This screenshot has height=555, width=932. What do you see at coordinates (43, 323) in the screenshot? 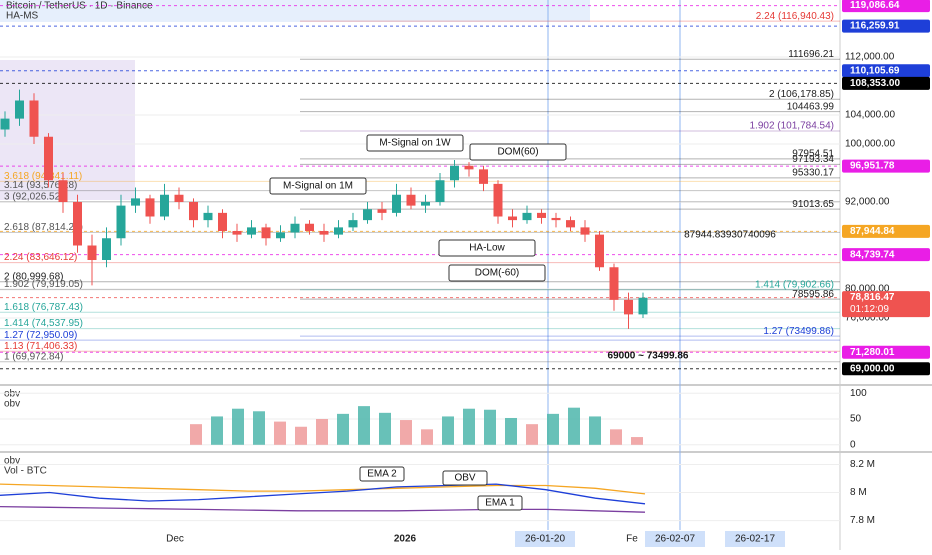
I see `level-label: 1.414 (74,537.95)` at bounding box center [43, 323].